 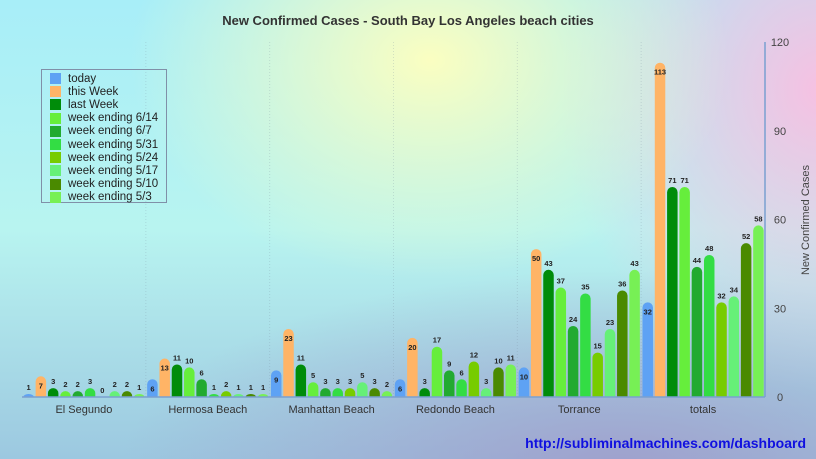 I want to click on data-label: 17, so click(x=437, y=340).